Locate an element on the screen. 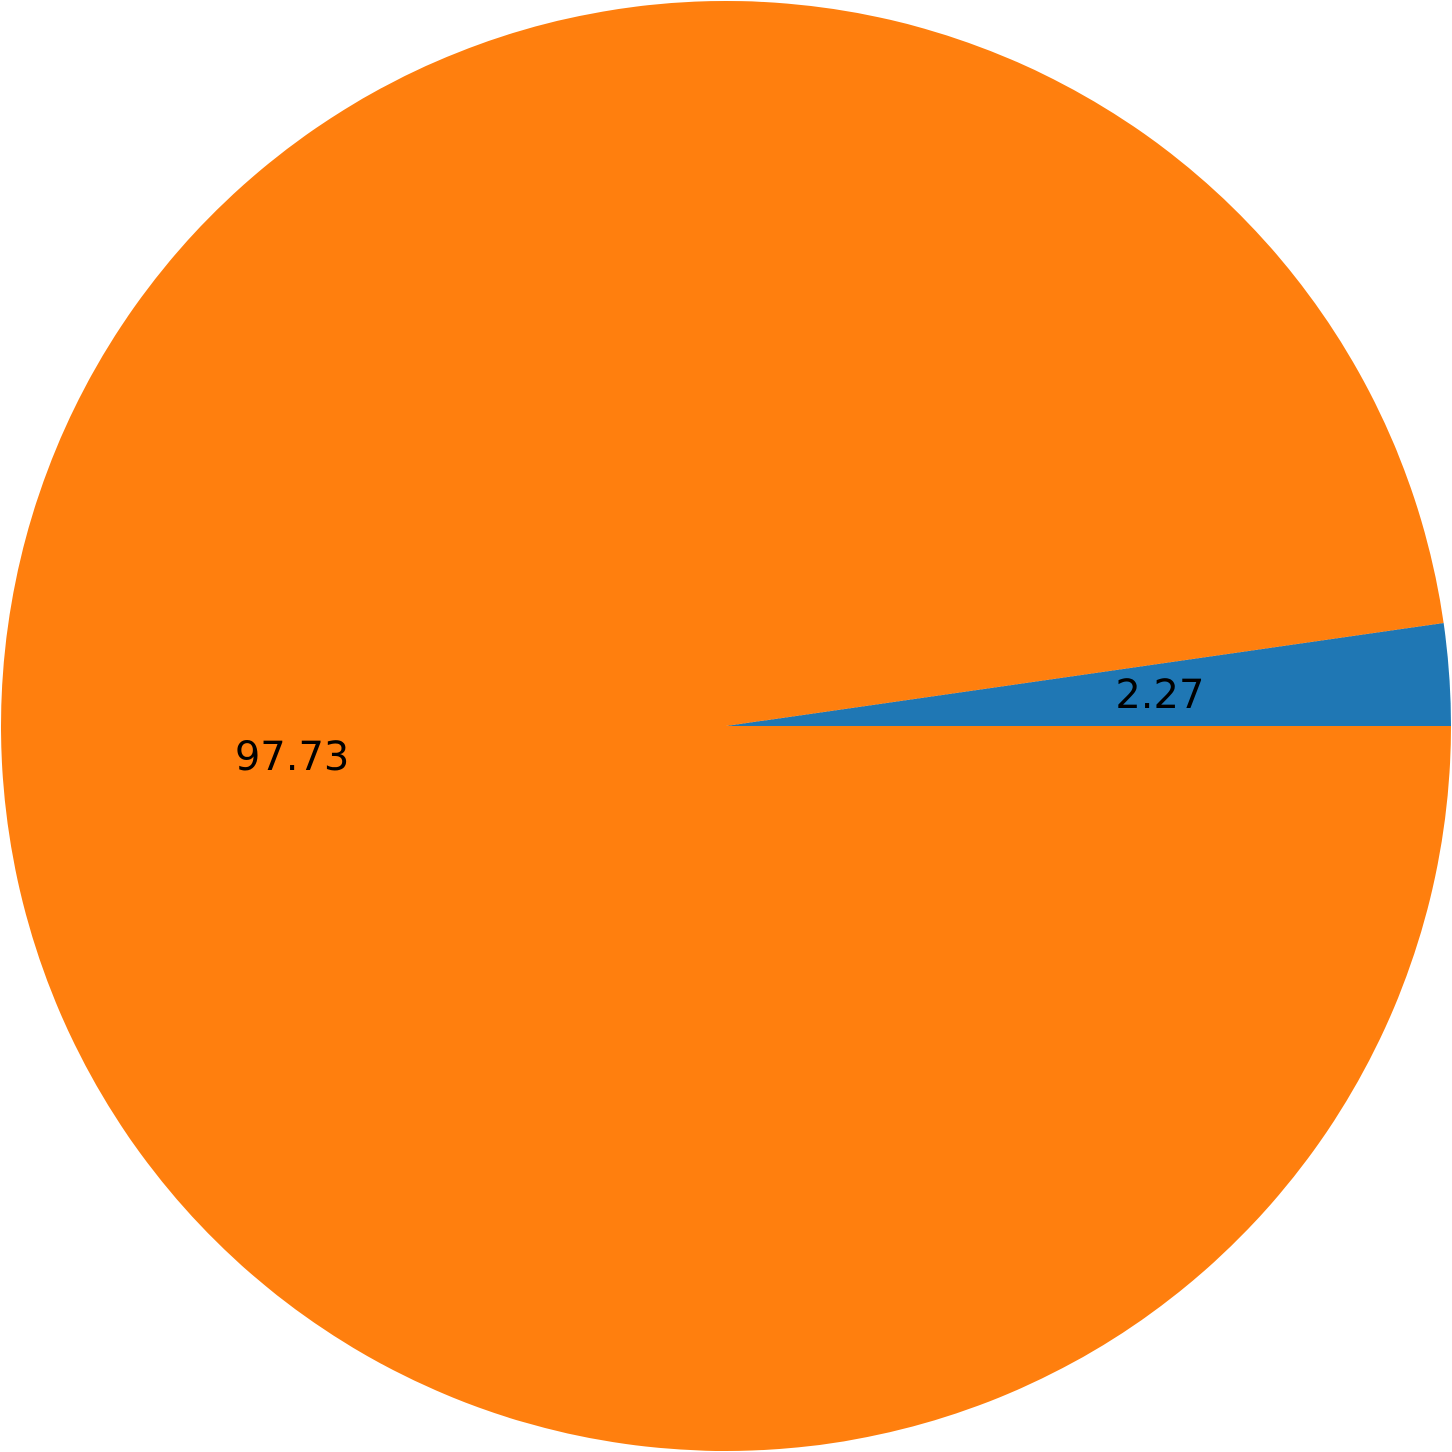 The height and width of the screenshot is (1452, 1452). pie-labels: 2.27 97.73 is located at coordinates (720, 726).